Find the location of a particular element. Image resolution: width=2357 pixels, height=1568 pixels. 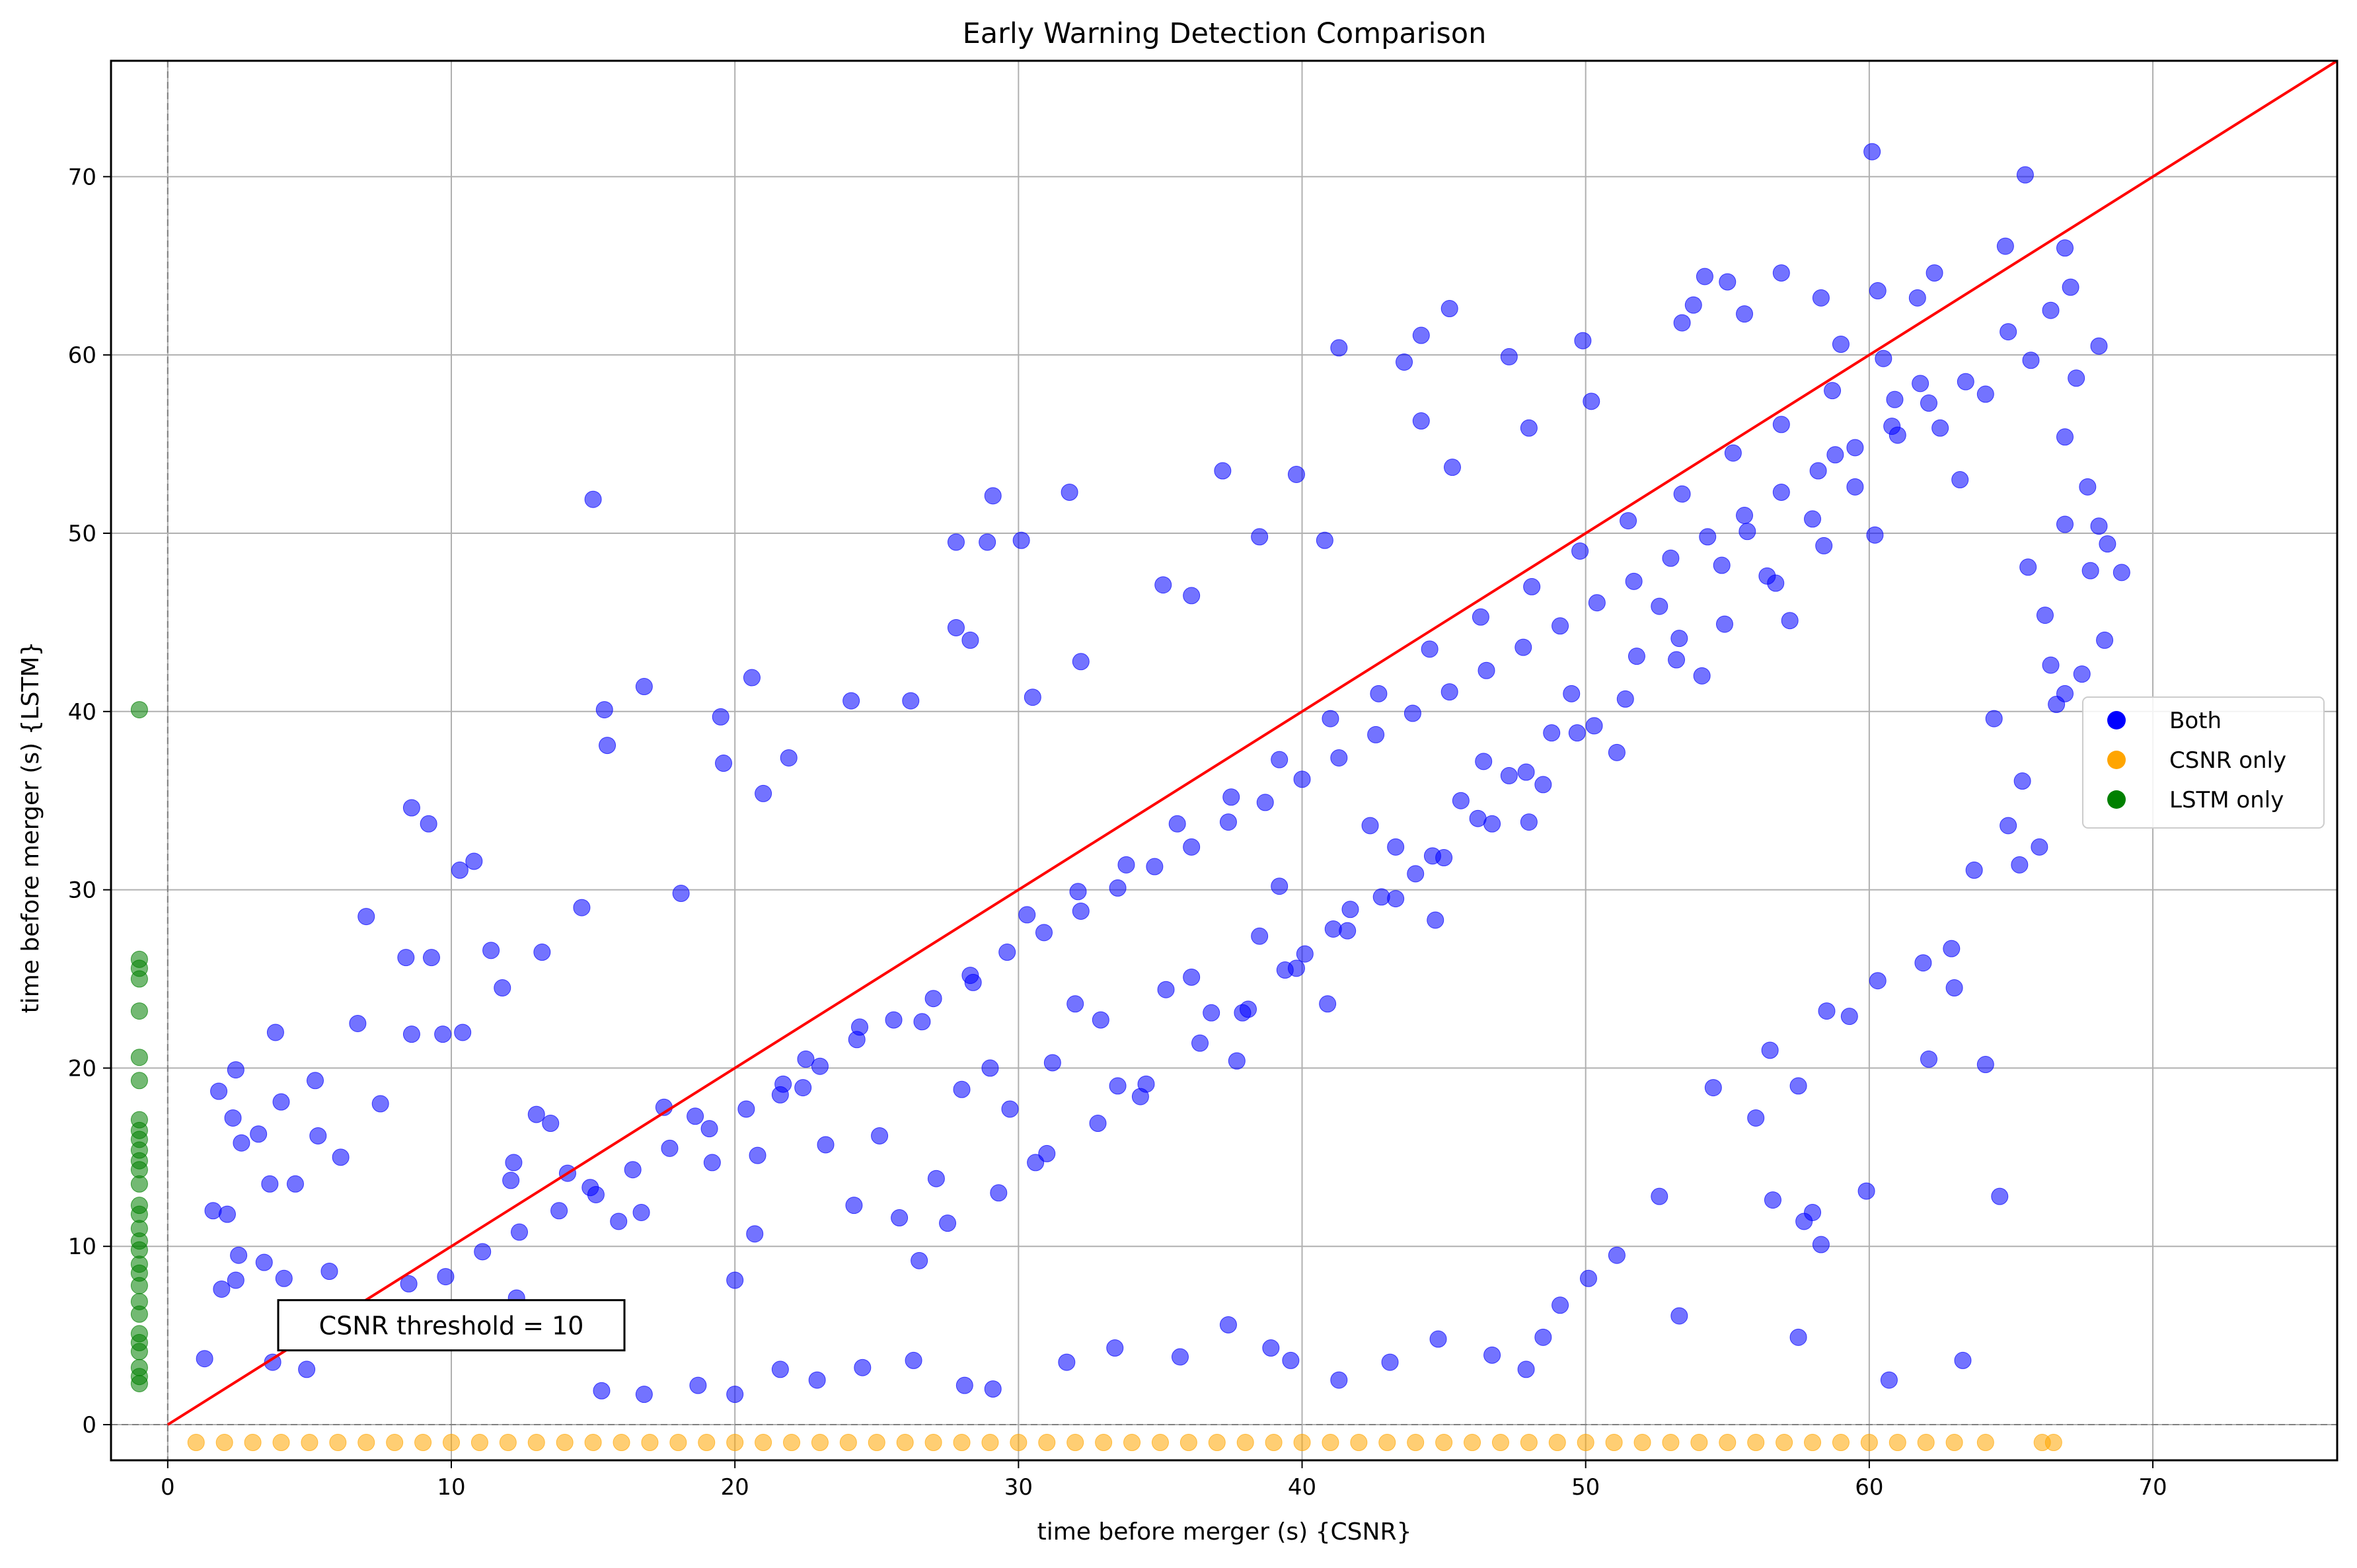

x-tick-label: 20 is located at coordinates (735, 1487).